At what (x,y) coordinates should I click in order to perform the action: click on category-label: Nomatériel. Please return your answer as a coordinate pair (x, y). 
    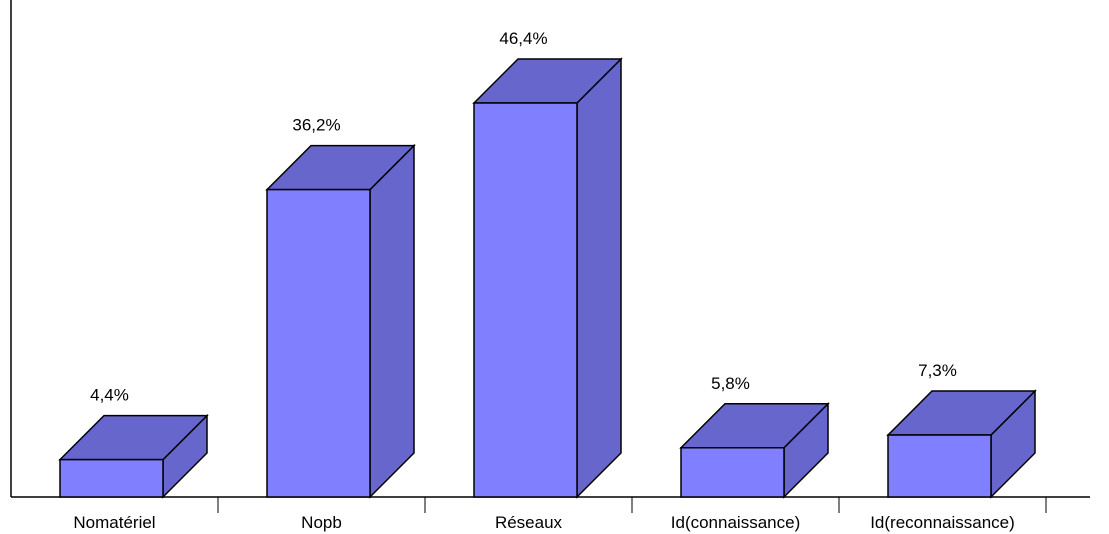
    Looking at the image, I should click on (114, 522).